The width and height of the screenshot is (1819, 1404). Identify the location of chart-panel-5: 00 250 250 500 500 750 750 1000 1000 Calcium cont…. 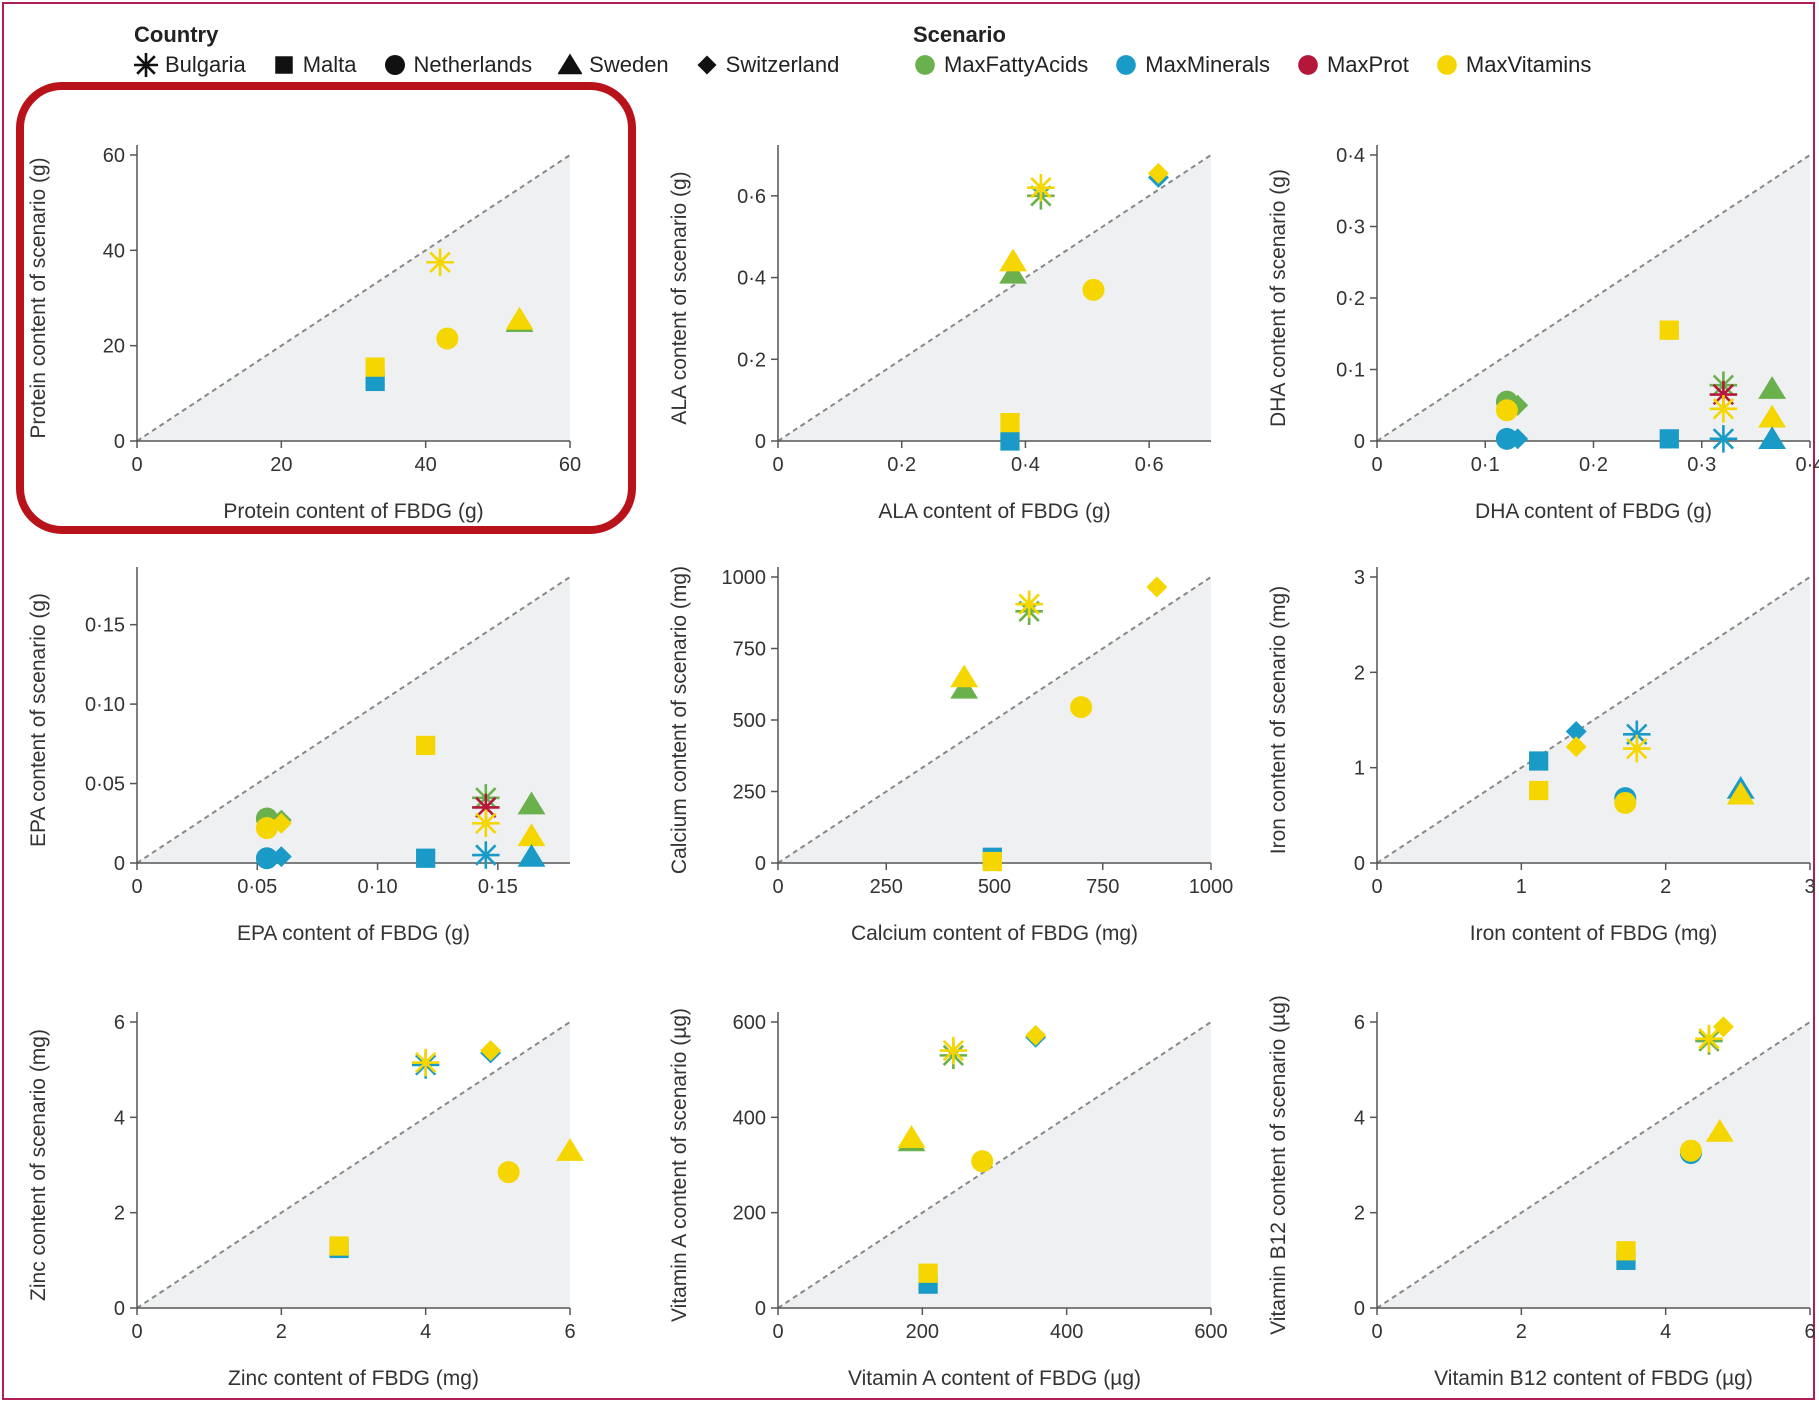
(950, 755).